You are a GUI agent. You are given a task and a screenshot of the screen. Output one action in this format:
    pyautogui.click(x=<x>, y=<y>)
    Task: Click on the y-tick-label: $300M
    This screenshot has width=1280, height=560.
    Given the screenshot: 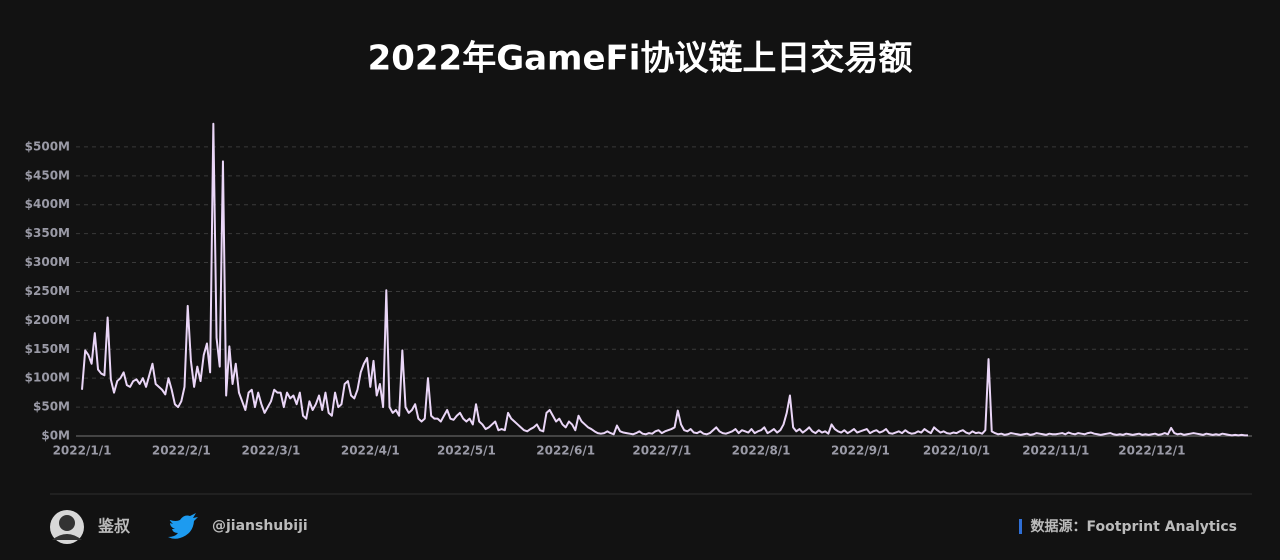 What is the action you would take?
    pyautogui.click(x=47, y=262)
    